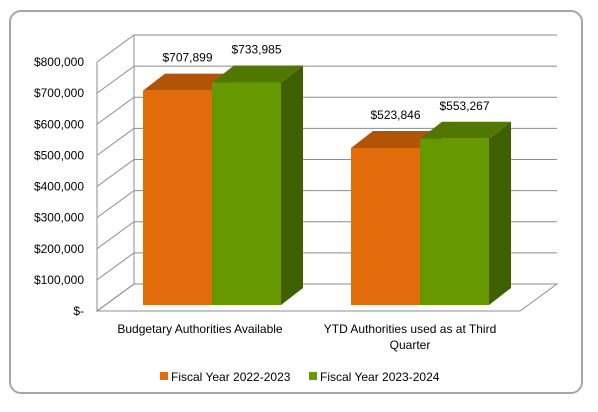  Describe the element at coordinates (59, 155) in the screenshot. I see `y-tick-label: $500,000` at that location.